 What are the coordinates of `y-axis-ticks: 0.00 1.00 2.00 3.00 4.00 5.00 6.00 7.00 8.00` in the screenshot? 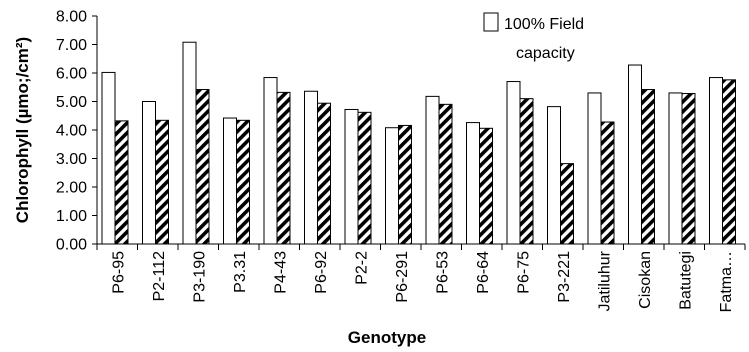 It's located at (76, 131).